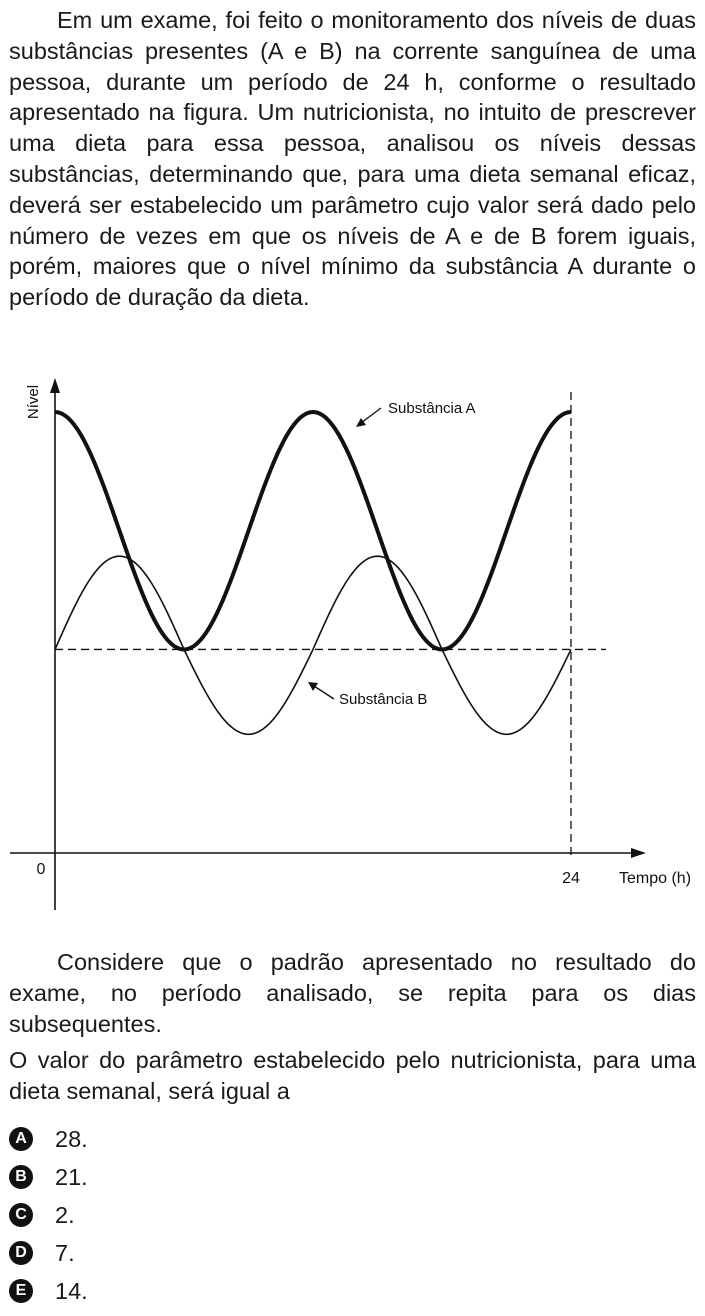 The width and height of the screenshot is (705, 1316). What do you see at coordinates (655, 878) in the screenshot?
I see `x-axis-label: Tempo (h)` at bounding box center [655, 878].